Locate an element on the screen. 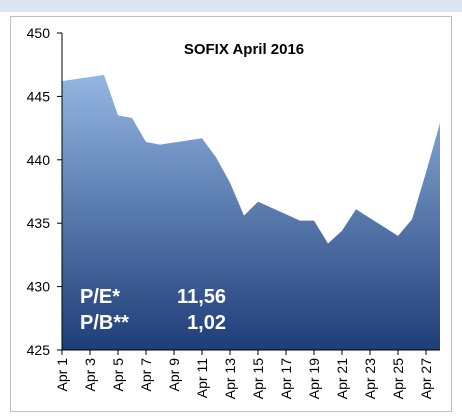  annotation-value: 1,02 is located at coordinates (206, 323).